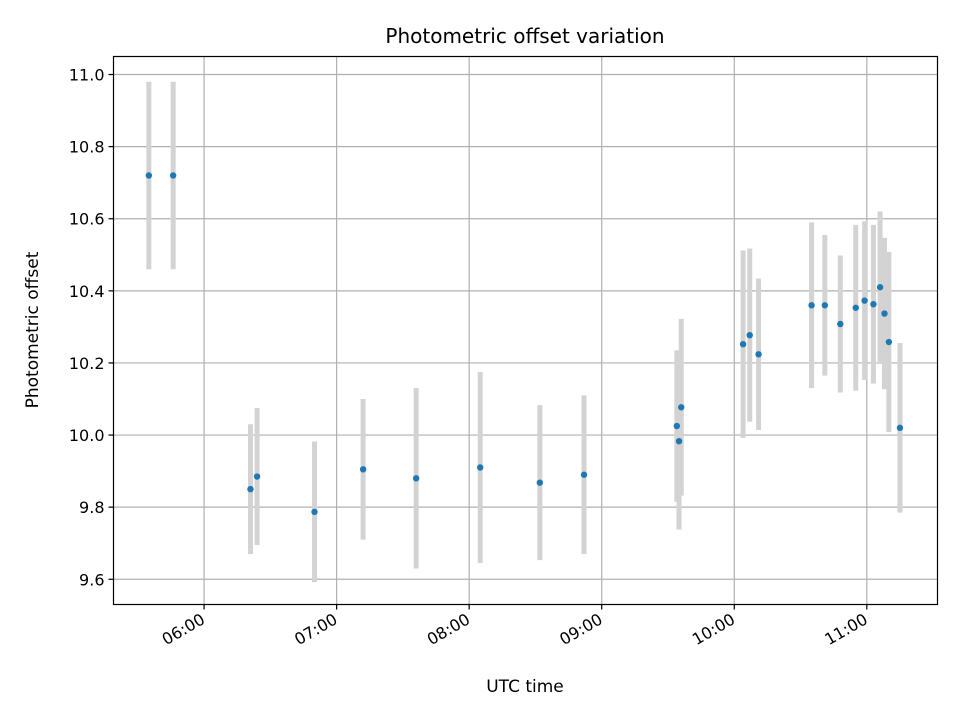  I want to click on y-tick-label: 10.4, so click(87, 291).